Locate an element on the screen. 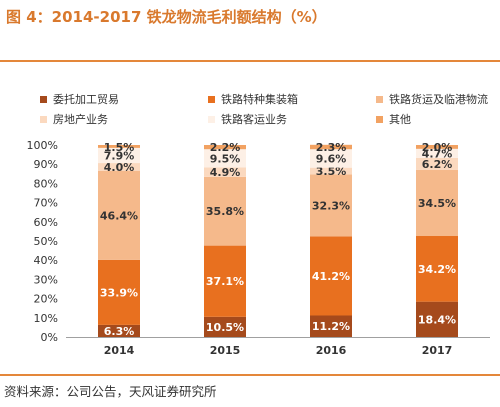  data-label: 32.3% is located at coordinates (331, 205).